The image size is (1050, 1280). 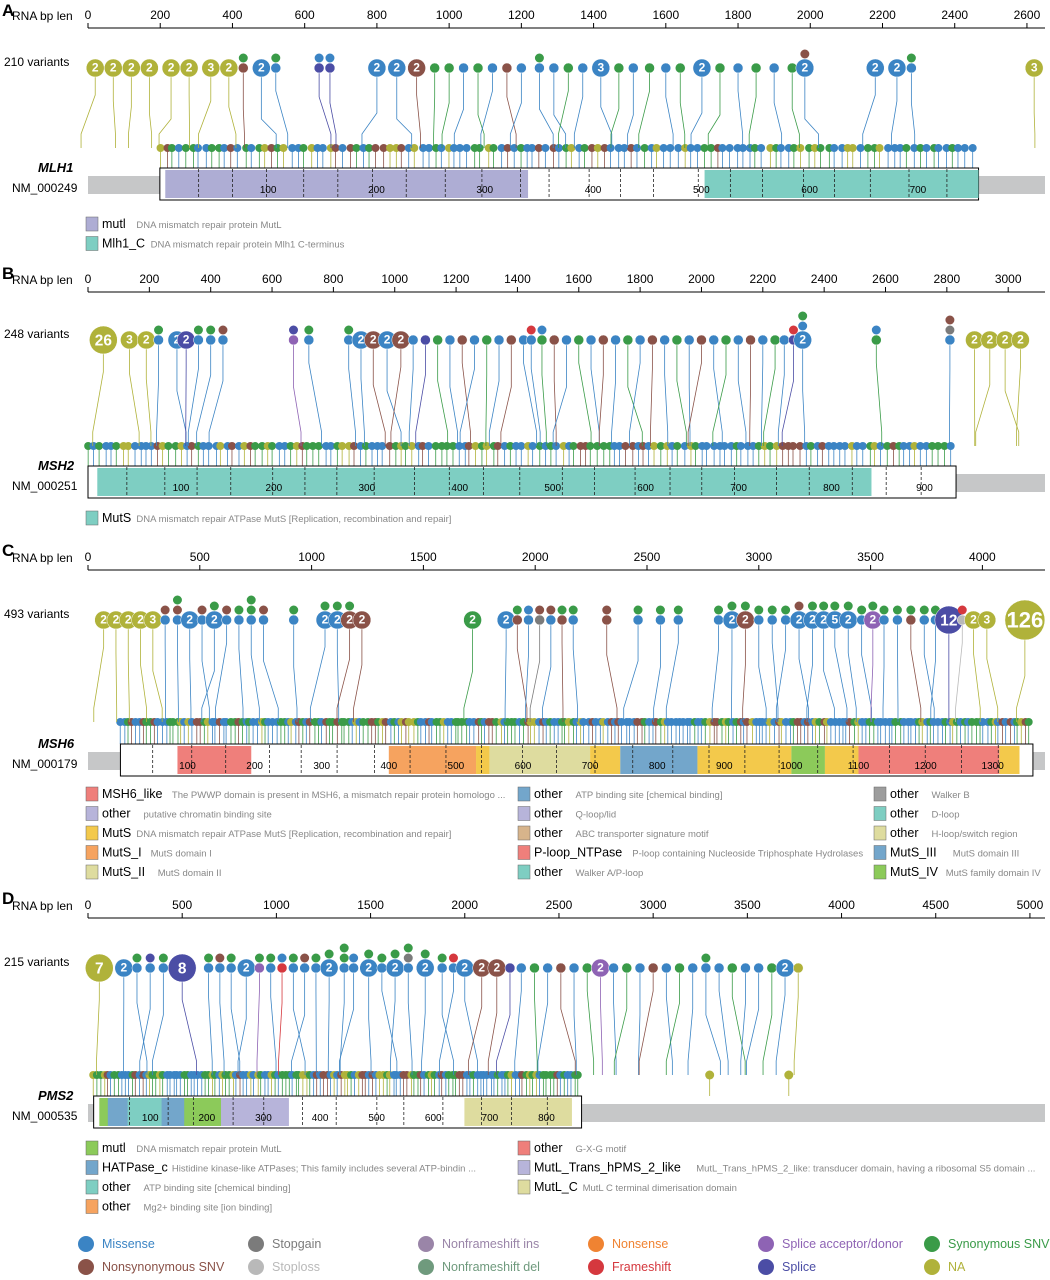 I want to click on domain-legend-name: other, so click(x=904, y=814).